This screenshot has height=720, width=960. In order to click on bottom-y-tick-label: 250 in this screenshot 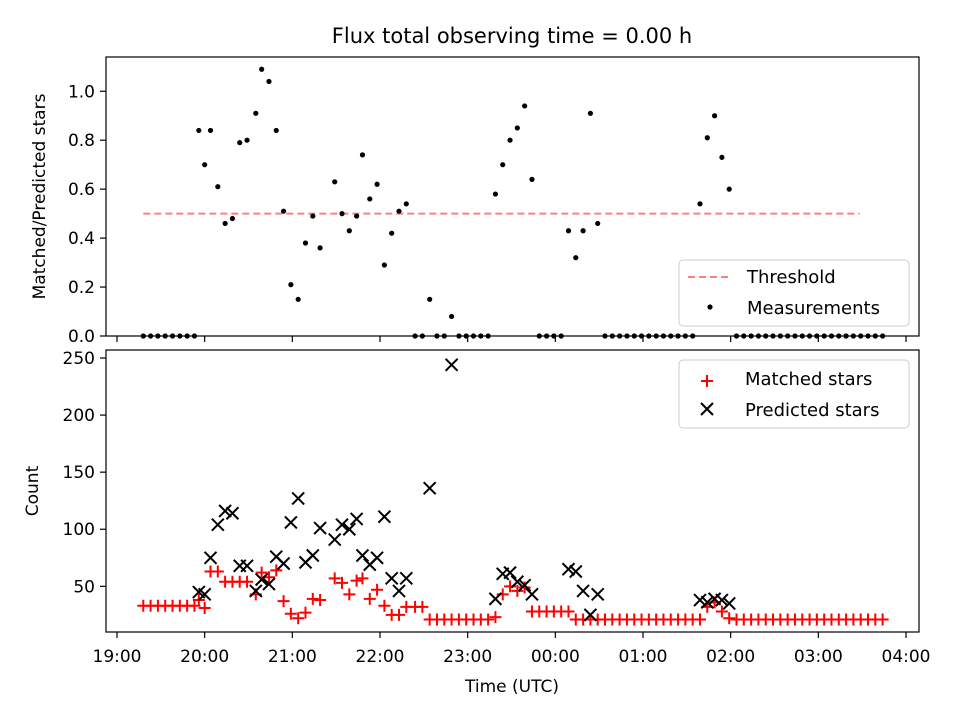, I will do `click(79, 359)`.